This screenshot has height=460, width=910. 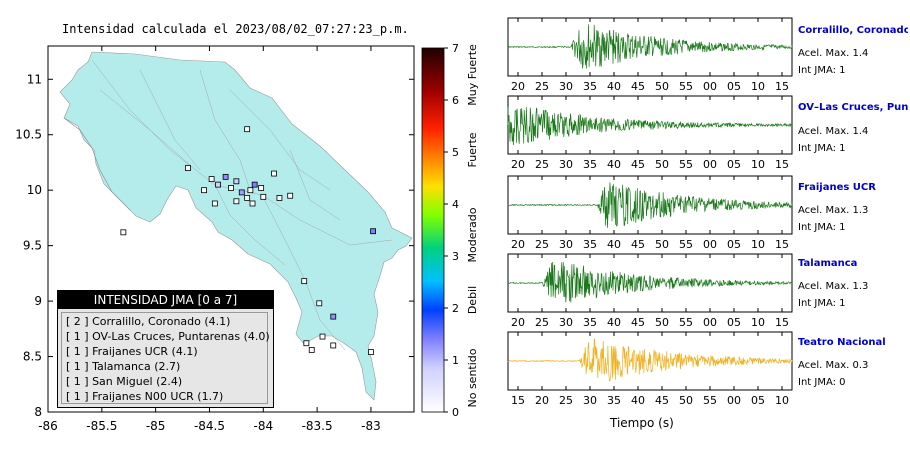 I want to click on colorbar-tick-label: 2, so click(x=455, y=308).